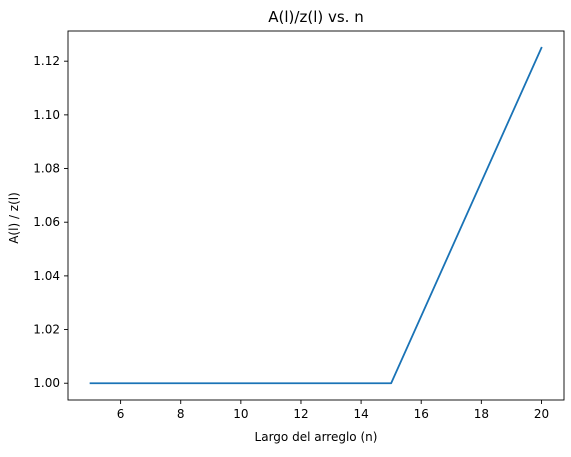 This screenshot has height=457, width=571. I want to click on y-tick-label: 1.10, so click(46, 115).